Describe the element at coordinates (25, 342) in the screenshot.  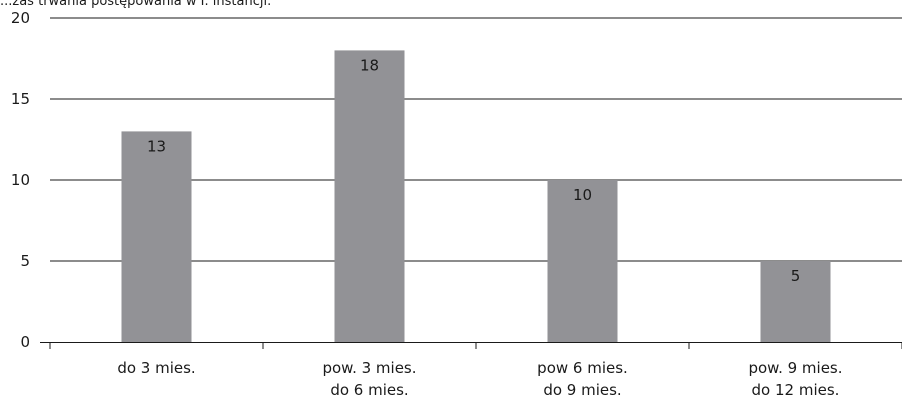
I see `y-tick-label-0: 0` at that location.